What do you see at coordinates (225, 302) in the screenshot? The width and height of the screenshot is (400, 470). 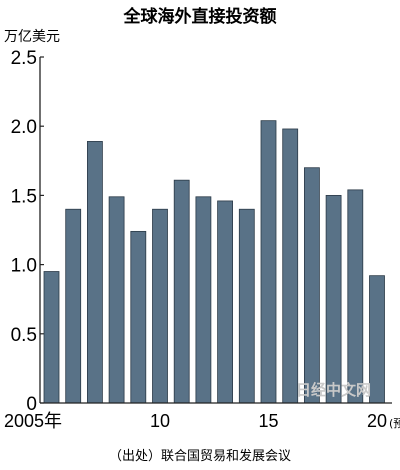 I see `bar-2013` at bounding box center [225, 302].